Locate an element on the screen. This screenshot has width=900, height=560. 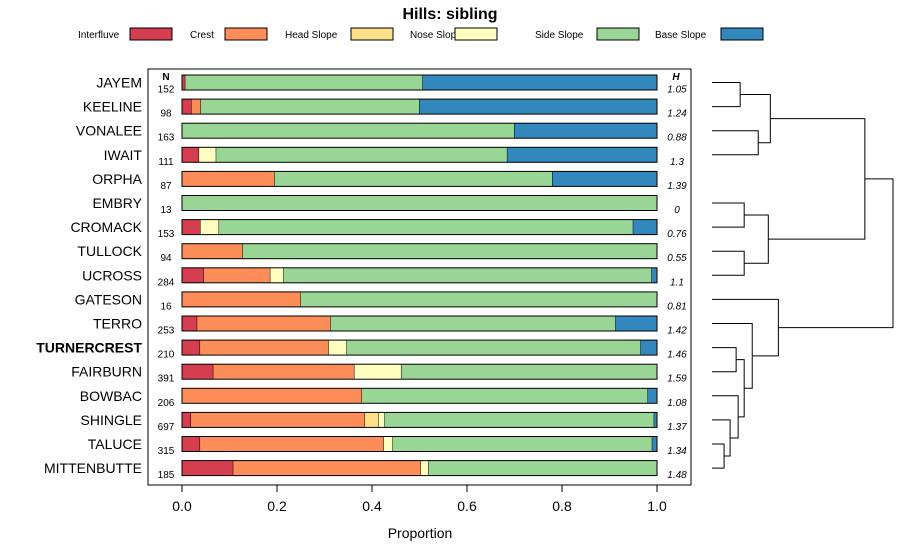
n-value: 185 is located at coordinates (166, 475).